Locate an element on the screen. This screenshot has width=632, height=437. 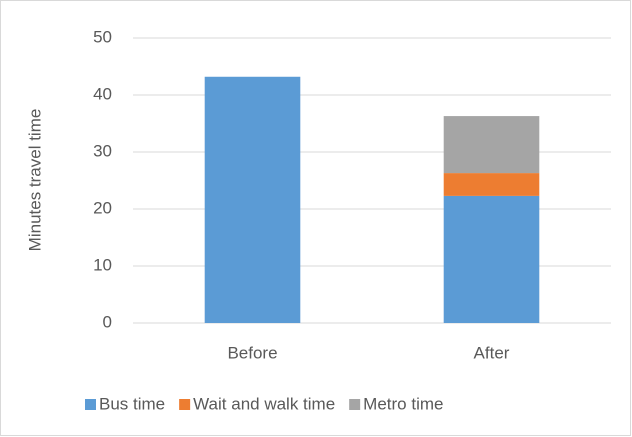
y-tick-label: 0 is located at coordinates (107, 321).